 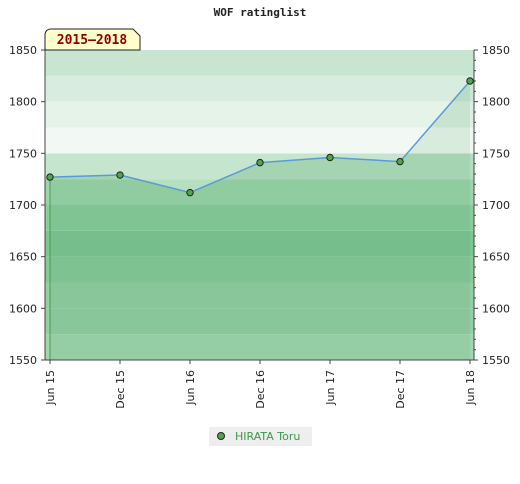 What do you see at coordinates (23, 360) in the screenshot?
I see `y-tick-label: 1550` at bounding box center [23, 360].